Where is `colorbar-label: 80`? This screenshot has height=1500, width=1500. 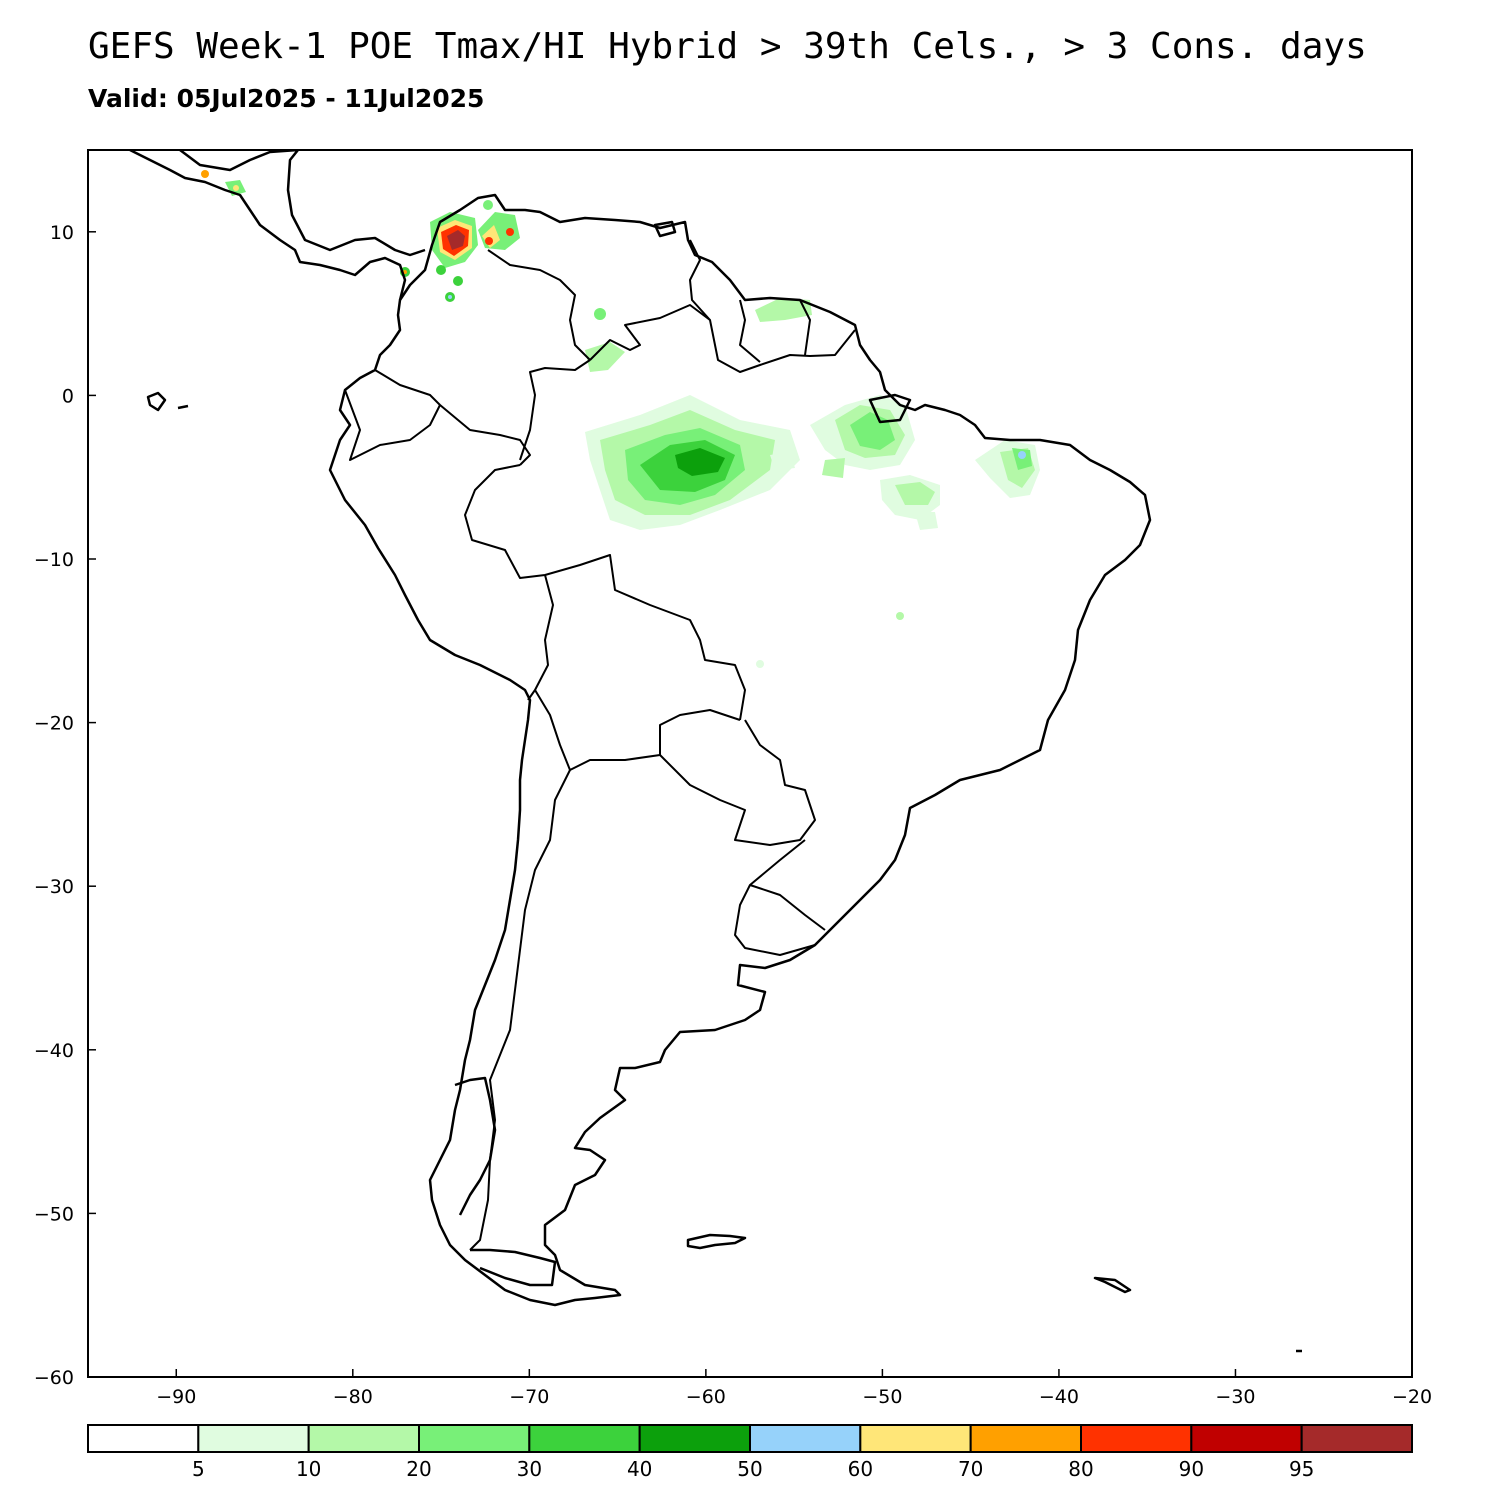 colorbar-label: 80 is located at coordinates (1080, 1469).